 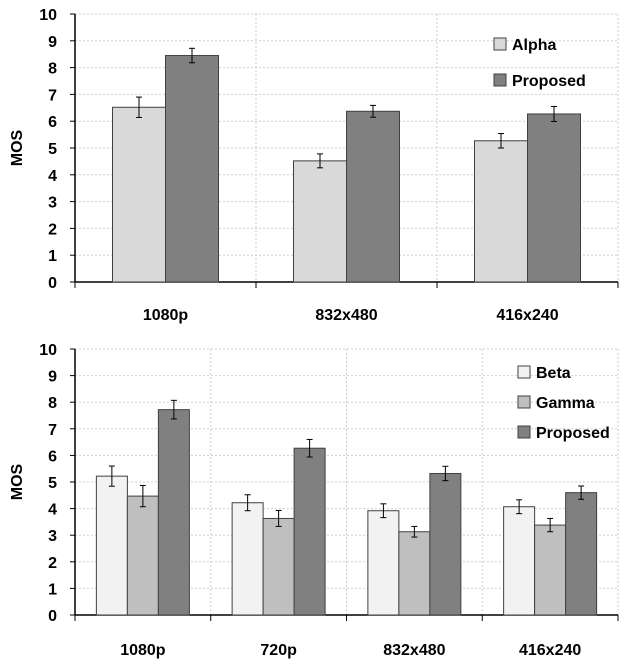 What do you see at coordinates (539, 63) in the screenshot?
I see `legend: Alpha Proposed` at bounding box center [539, 63].